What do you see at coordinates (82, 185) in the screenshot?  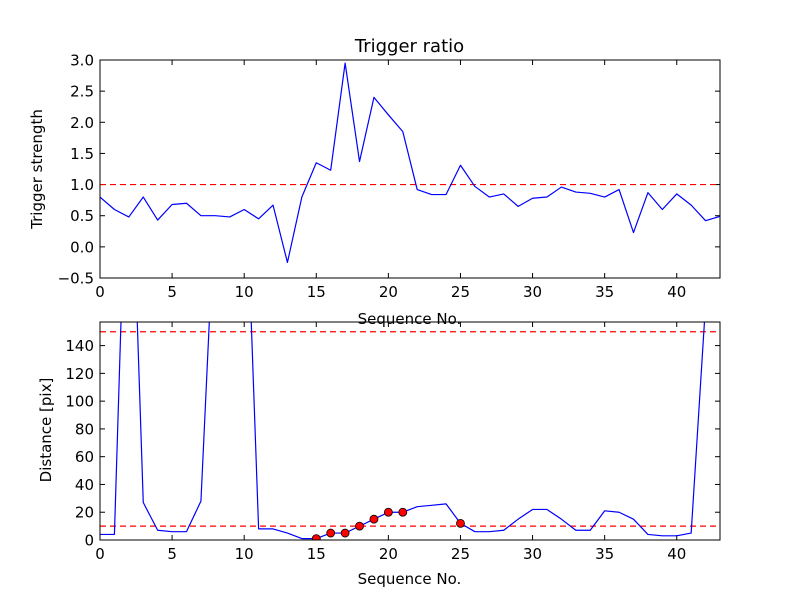 I see `y-tick-label: 1.0` at bounding box center [82, 185].